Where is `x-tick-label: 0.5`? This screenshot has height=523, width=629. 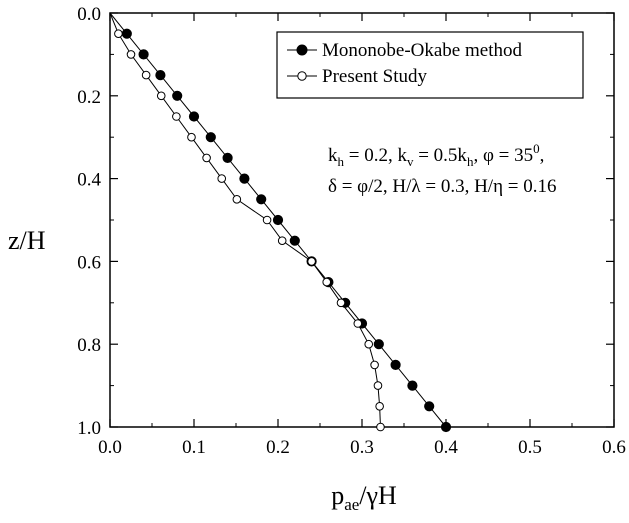
x-tick-label: 0.5 is located at coordinates (530, 447).